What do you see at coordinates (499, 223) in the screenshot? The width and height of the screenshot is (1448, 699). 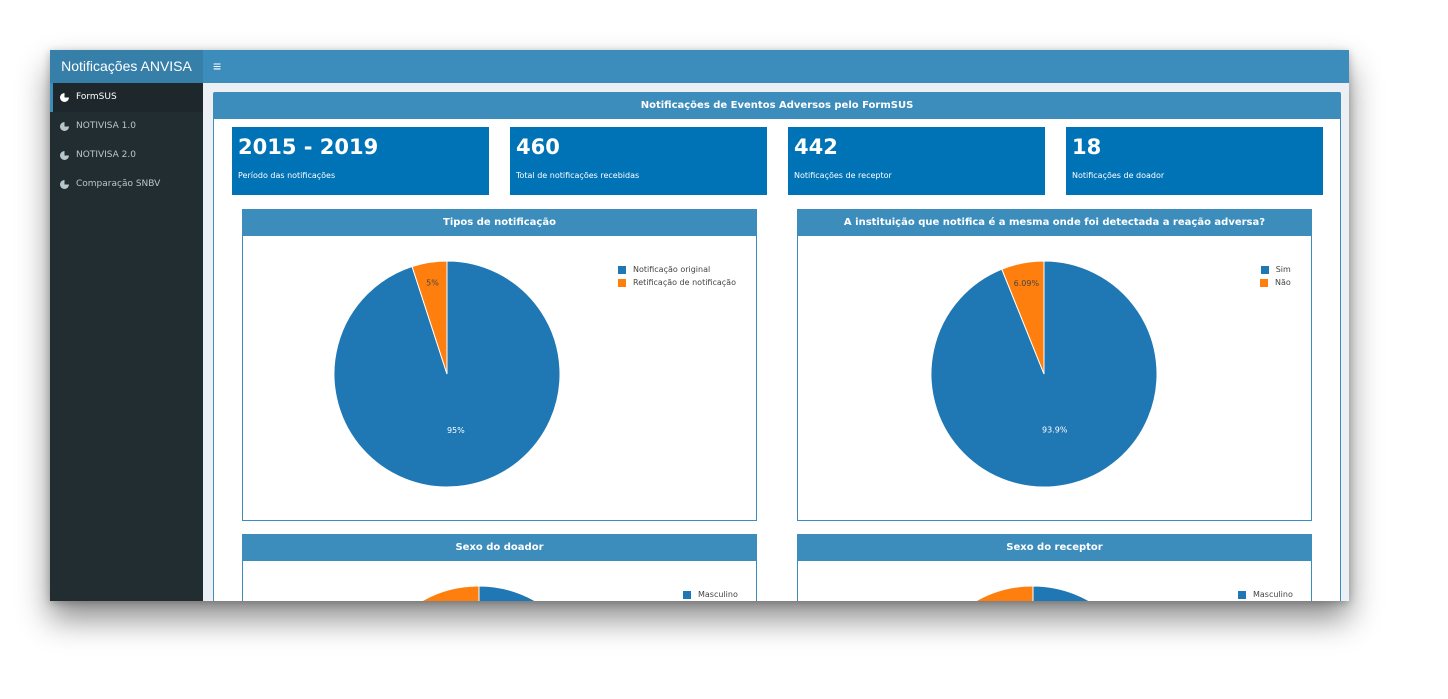 I see `chart-title: Tipos de notificação` at bounding box center [499, 223].